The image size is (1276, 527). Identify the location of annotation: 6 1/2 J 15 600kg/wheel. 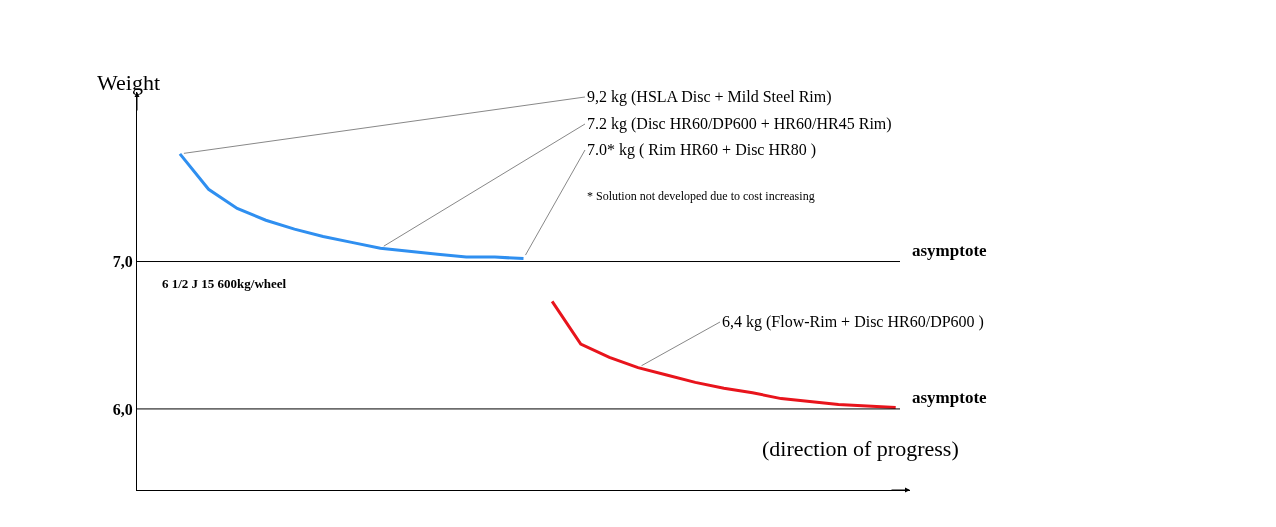
(224, 283).